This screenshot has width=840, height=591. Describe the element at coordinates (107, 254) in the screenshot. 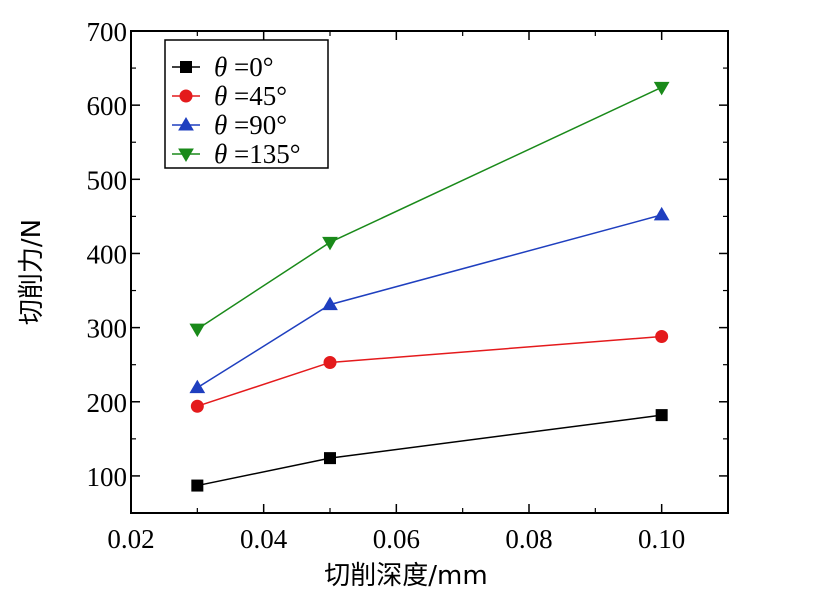

I see `y-tick-label: 400` at that location.